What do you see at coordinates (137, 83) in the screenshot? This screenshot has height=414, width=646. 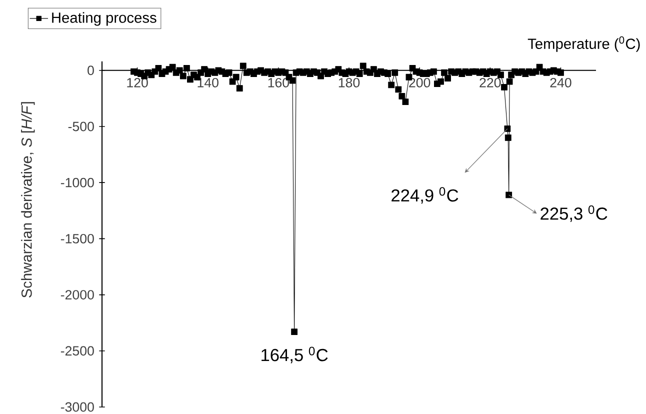 I see `x-tick-label: 120` at bounding box center [137, 83].